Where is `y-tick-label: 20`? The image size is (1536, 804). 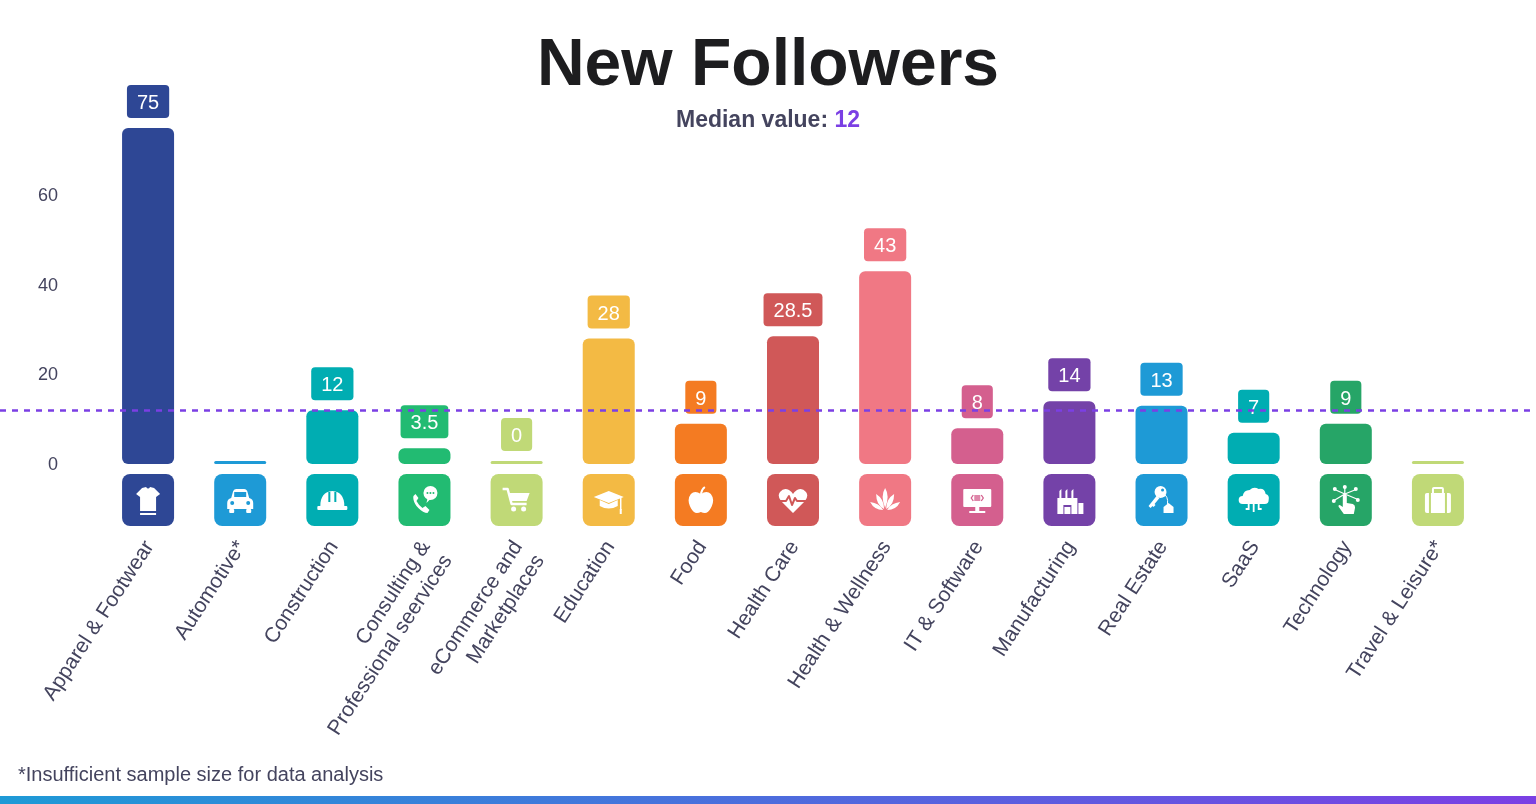
y-tick-label: 20 is located at coordinates (47, 374).